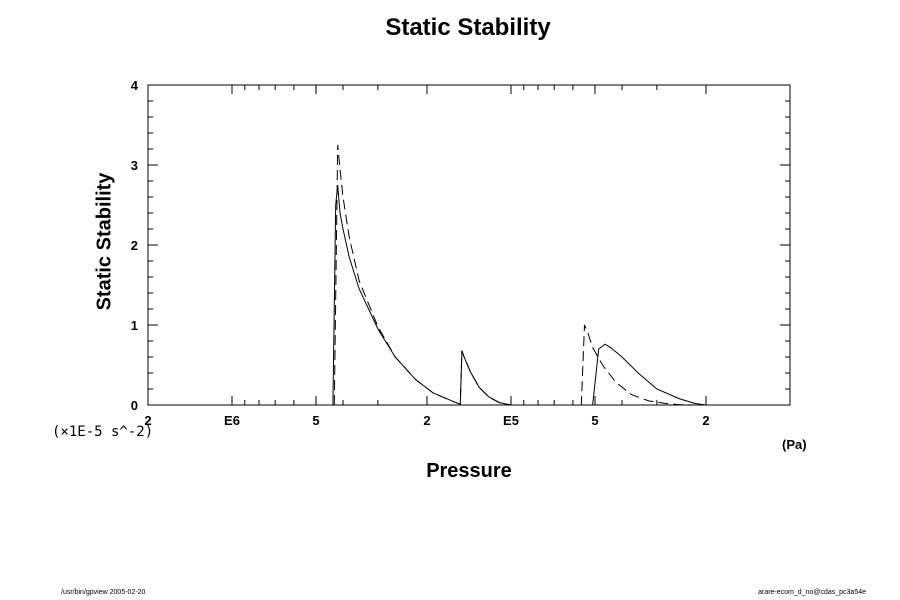  Describe the element at coordinates (103, 432) in the screenshot. I see `y-axis-scale-factor: (×1E-5 s^-2)` at that location.